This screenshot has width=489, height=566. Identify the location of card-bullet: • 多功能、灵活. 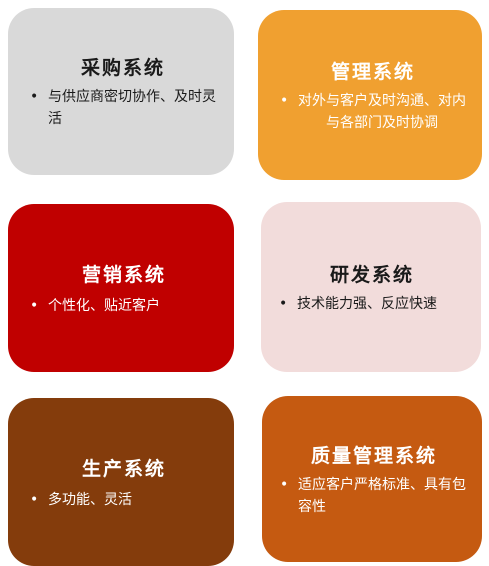
(124, 500).